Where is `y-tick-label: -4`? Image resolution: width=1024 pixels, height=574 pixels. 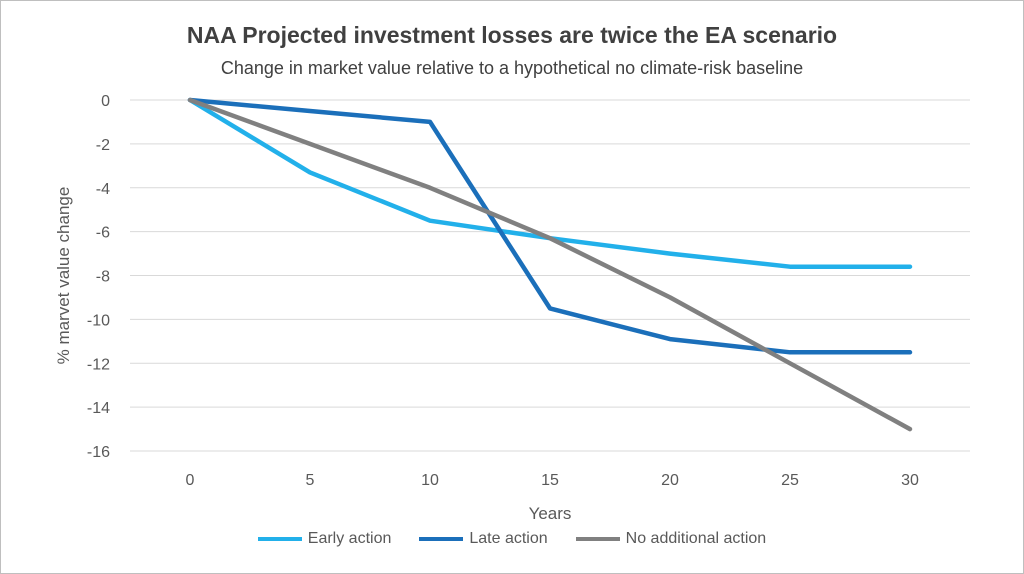
y-tick-label: -4 is located at coordinates (103, 189).